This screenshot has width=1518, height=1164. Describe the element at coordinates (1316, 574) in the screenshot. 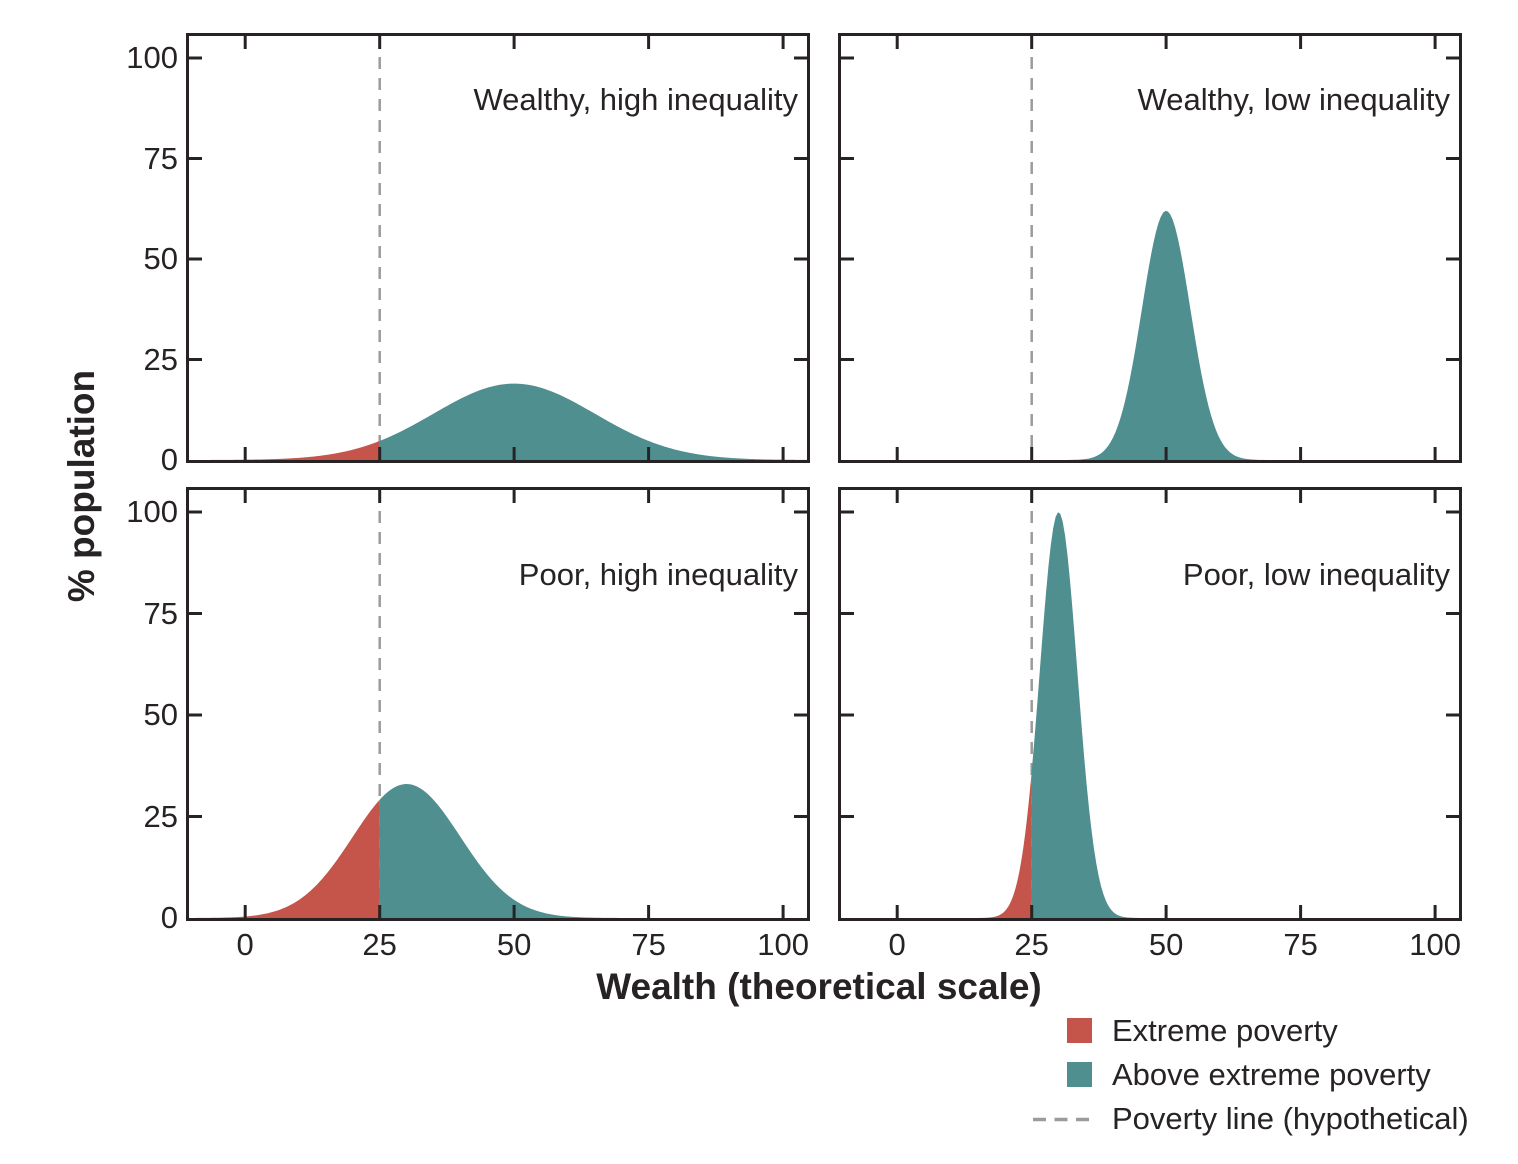

I see `panel-title: Poor, low inequality` at that location.